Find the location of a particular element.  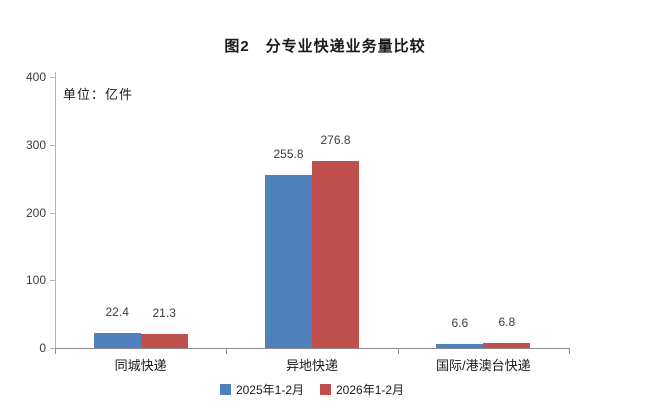

y-axis-label: 400 is located at coordinates (35, 77).